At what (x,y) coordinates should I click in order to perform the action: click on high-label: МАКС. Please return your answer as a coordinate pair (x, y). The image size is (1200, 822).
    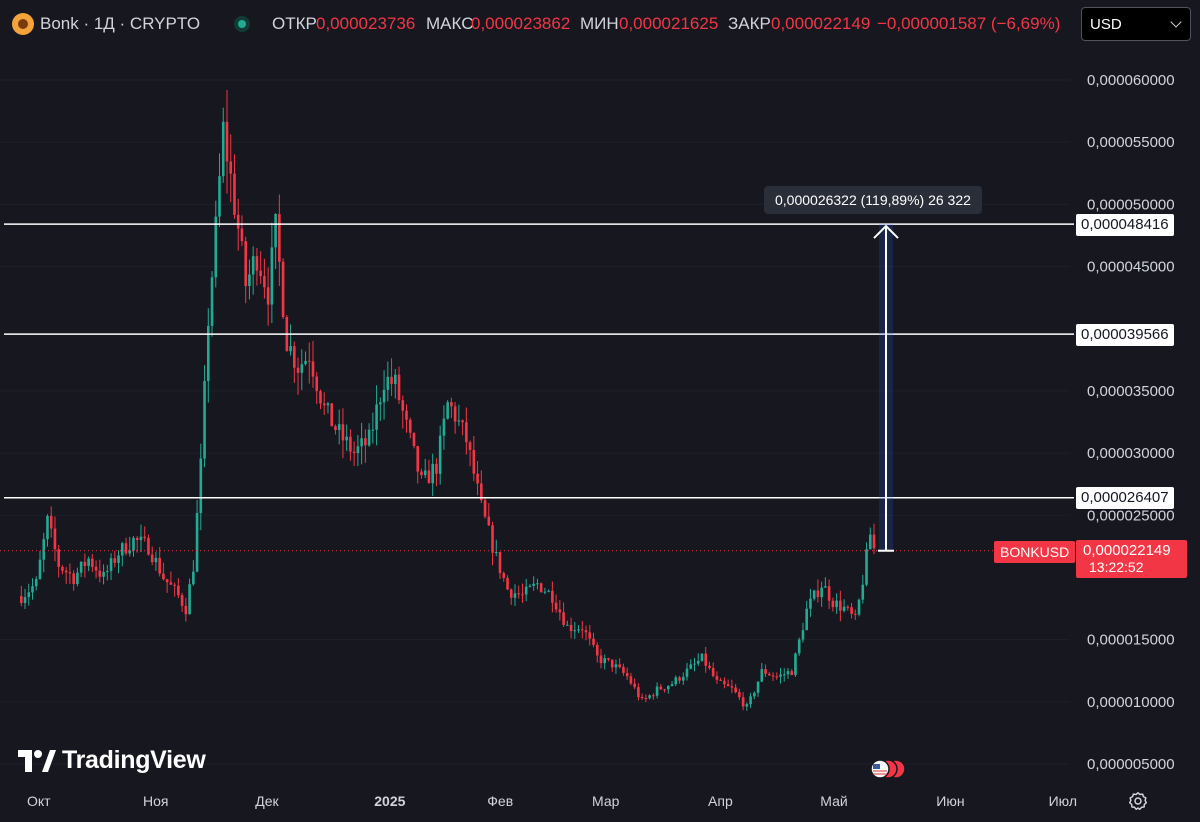
    Looking at the image, I should click on (450, 23).